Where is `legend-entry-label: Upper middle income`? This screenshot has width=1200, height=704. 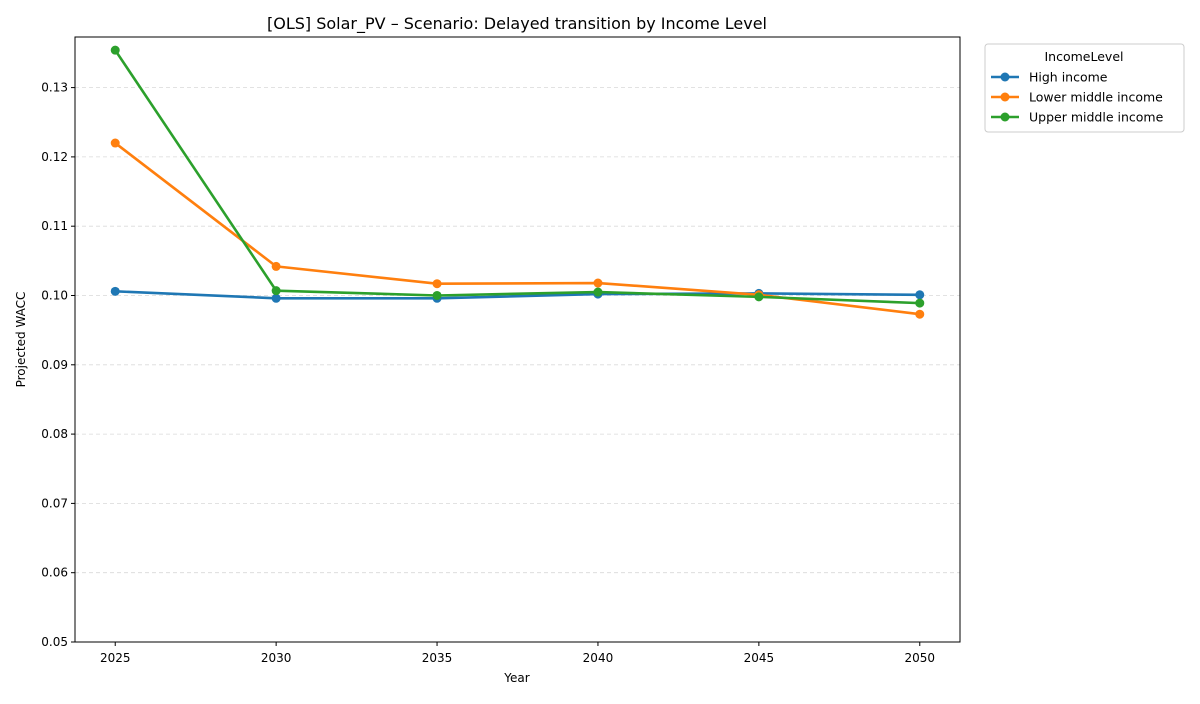
legend-entry-label: Upper middle income is located at coordinates (1096, 117).